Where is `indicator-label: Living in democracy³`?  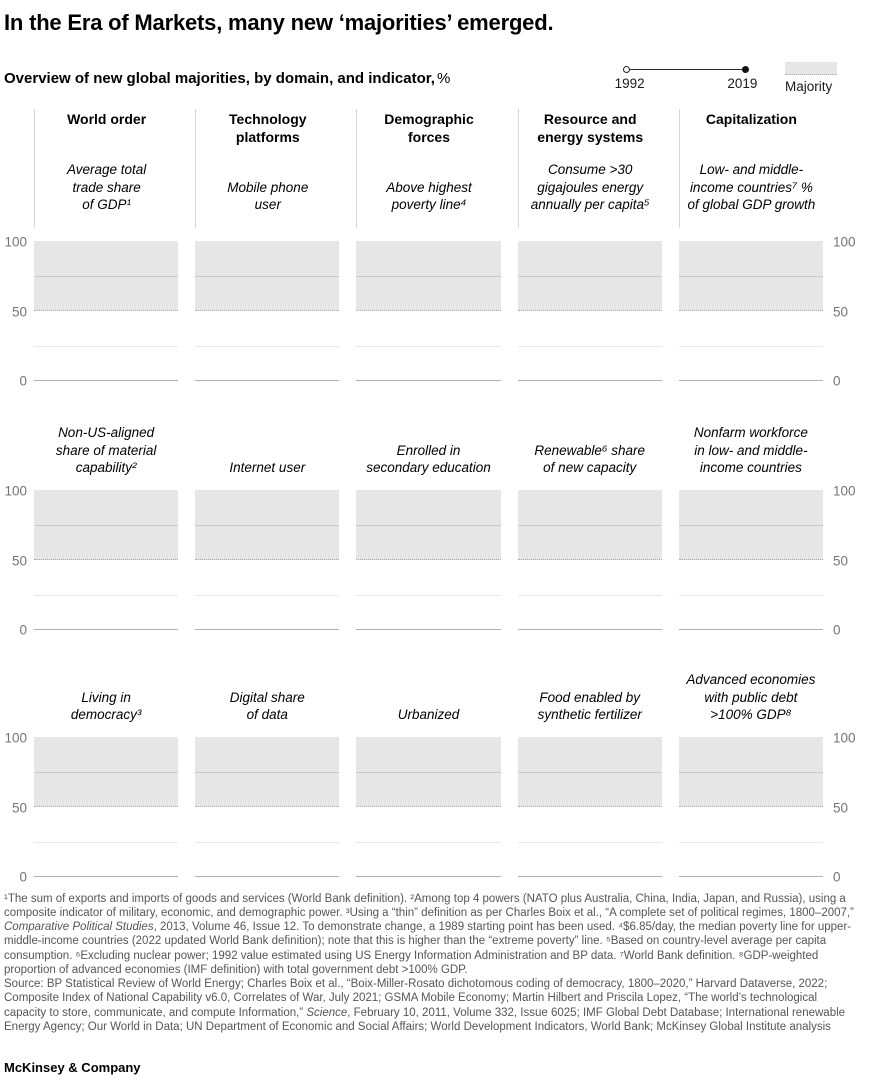 indicator-label: Living in democracy³ is located at coordinates (106, 706).